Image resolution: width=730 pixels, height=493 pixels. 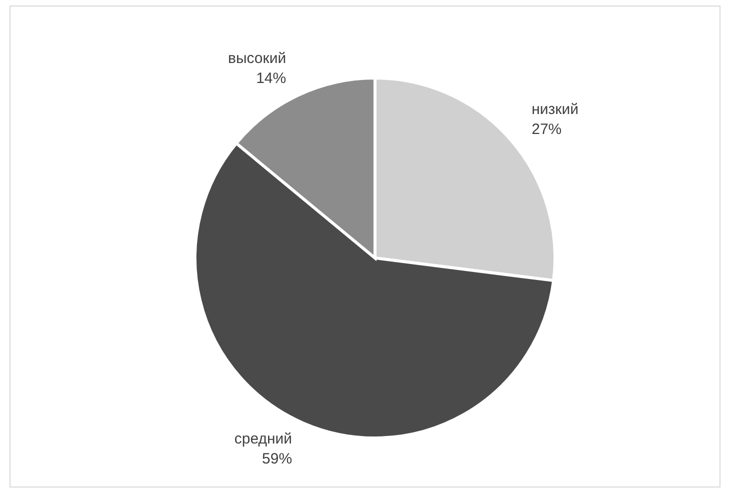 I want to click on data-label: 59%, so click(x=277, y=459).